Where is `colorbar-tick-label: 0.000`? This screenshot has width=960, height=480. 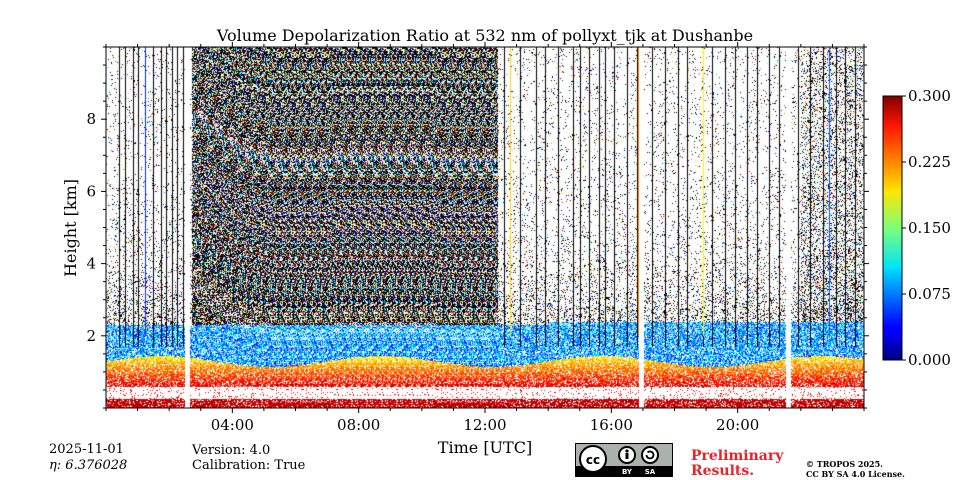 colorbar-tick-label: 0.000 is located at coordinates (929, 360).